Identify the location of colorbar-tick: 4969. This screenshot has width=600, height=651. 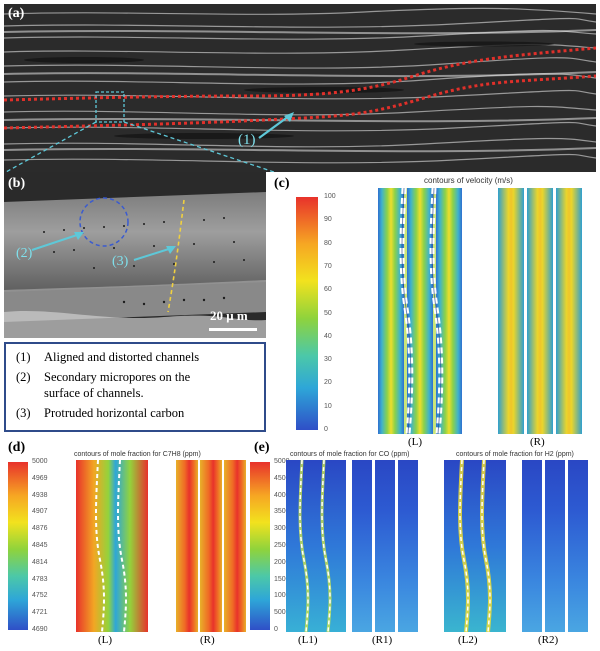
(40, 478).